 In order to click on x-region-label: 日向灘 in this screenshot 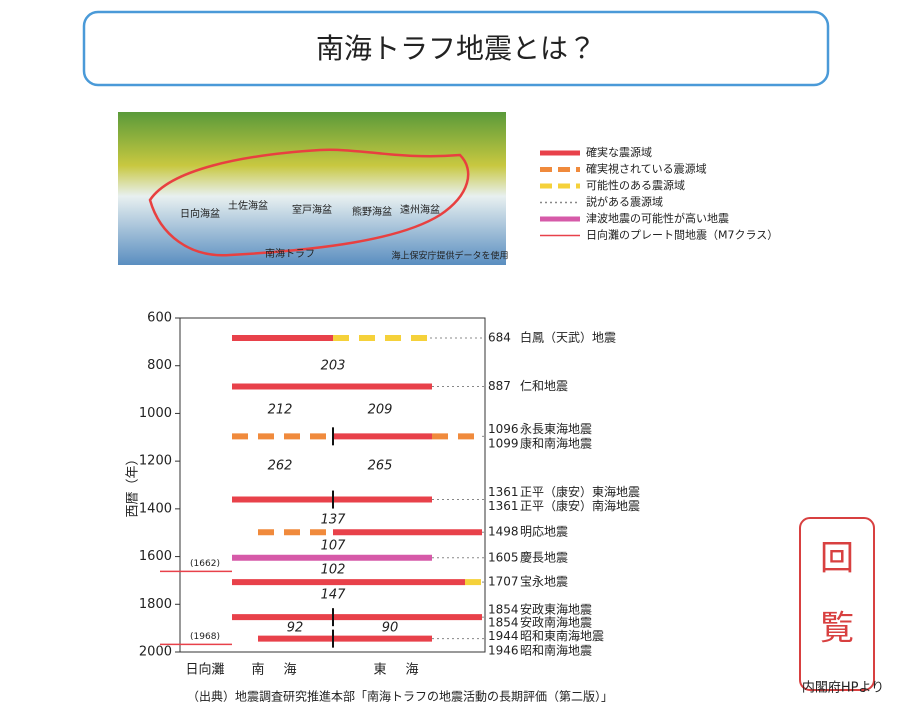, I will do `click(204, 670)`.